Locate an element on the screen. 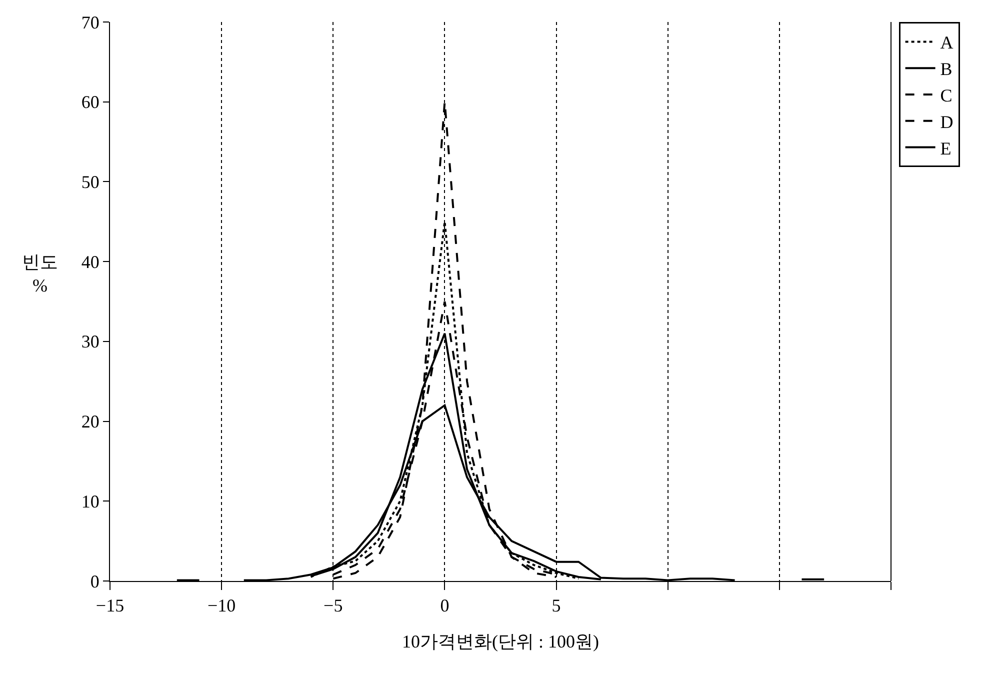  x-tick-label: 5 is located at coordinates (556, 606).